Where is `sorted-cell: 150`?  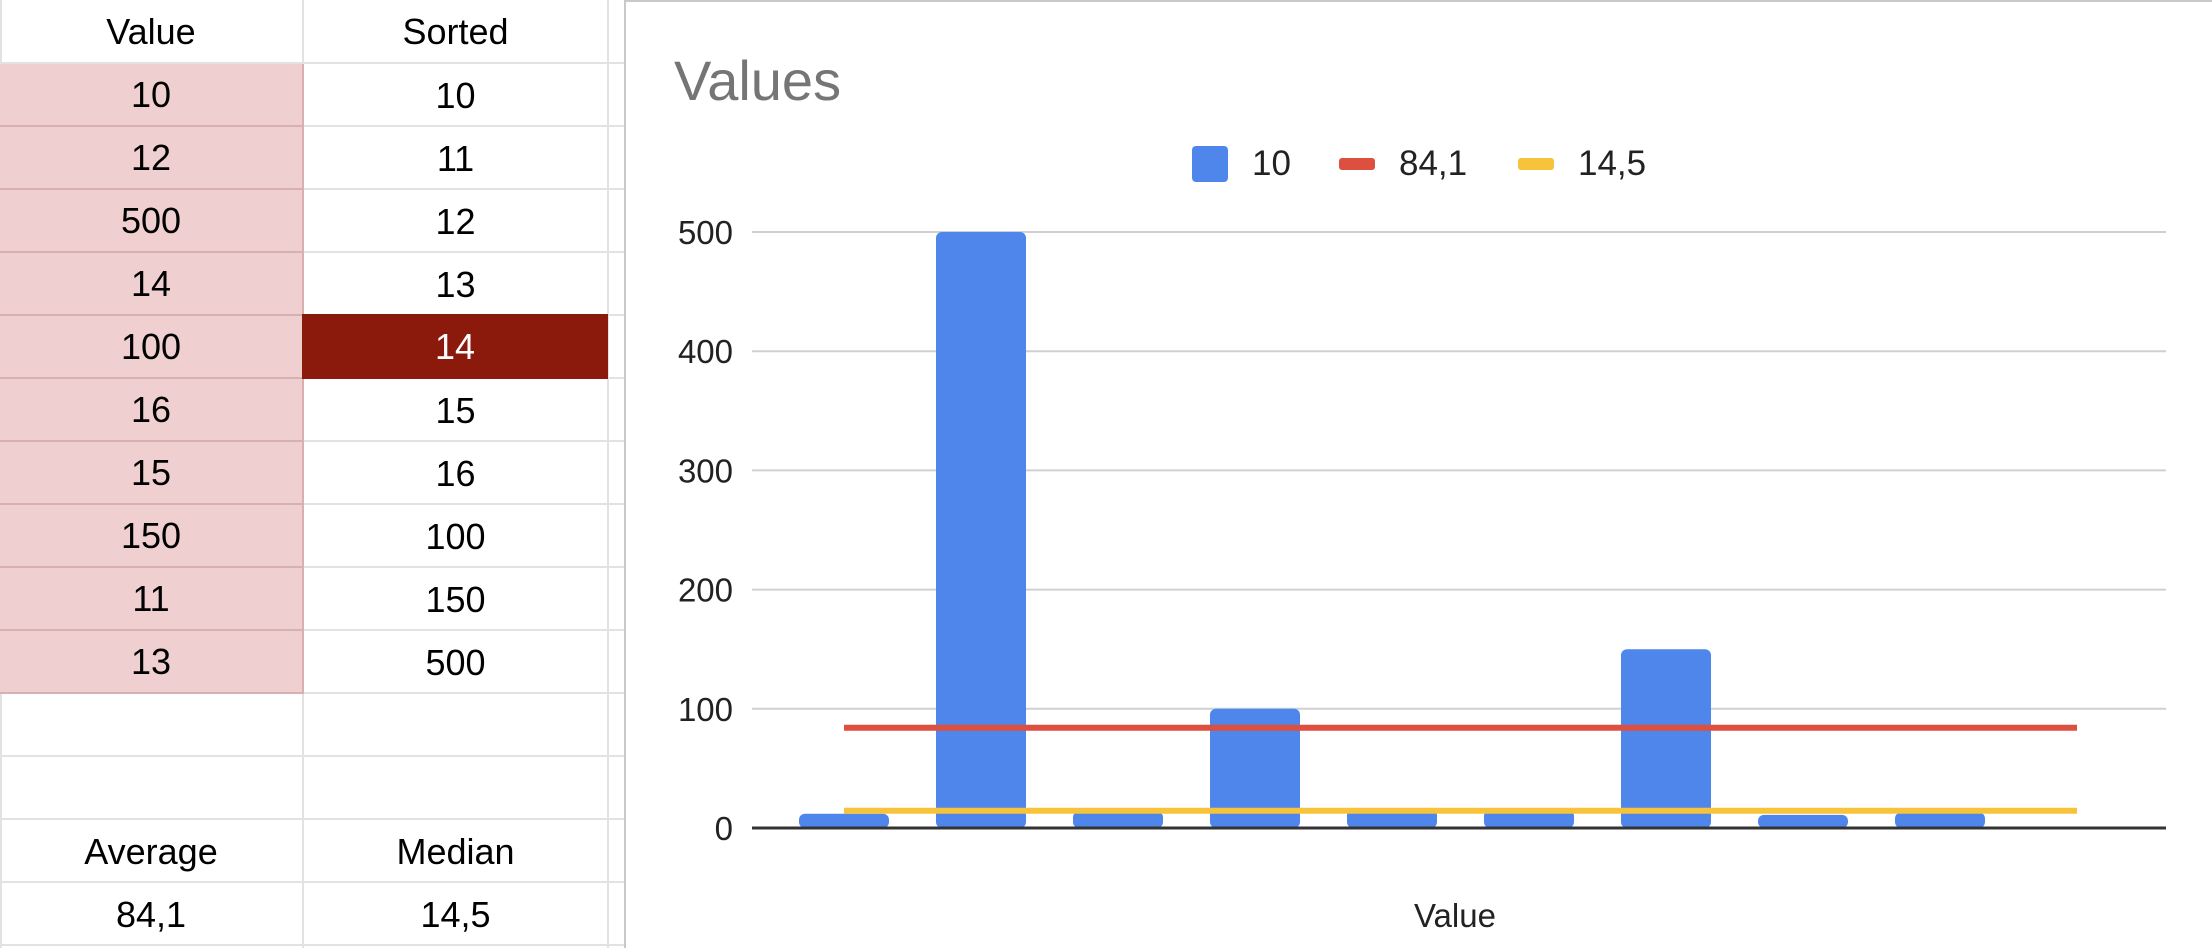 sorted-cell: 150 is located at coordinates (455, 599).